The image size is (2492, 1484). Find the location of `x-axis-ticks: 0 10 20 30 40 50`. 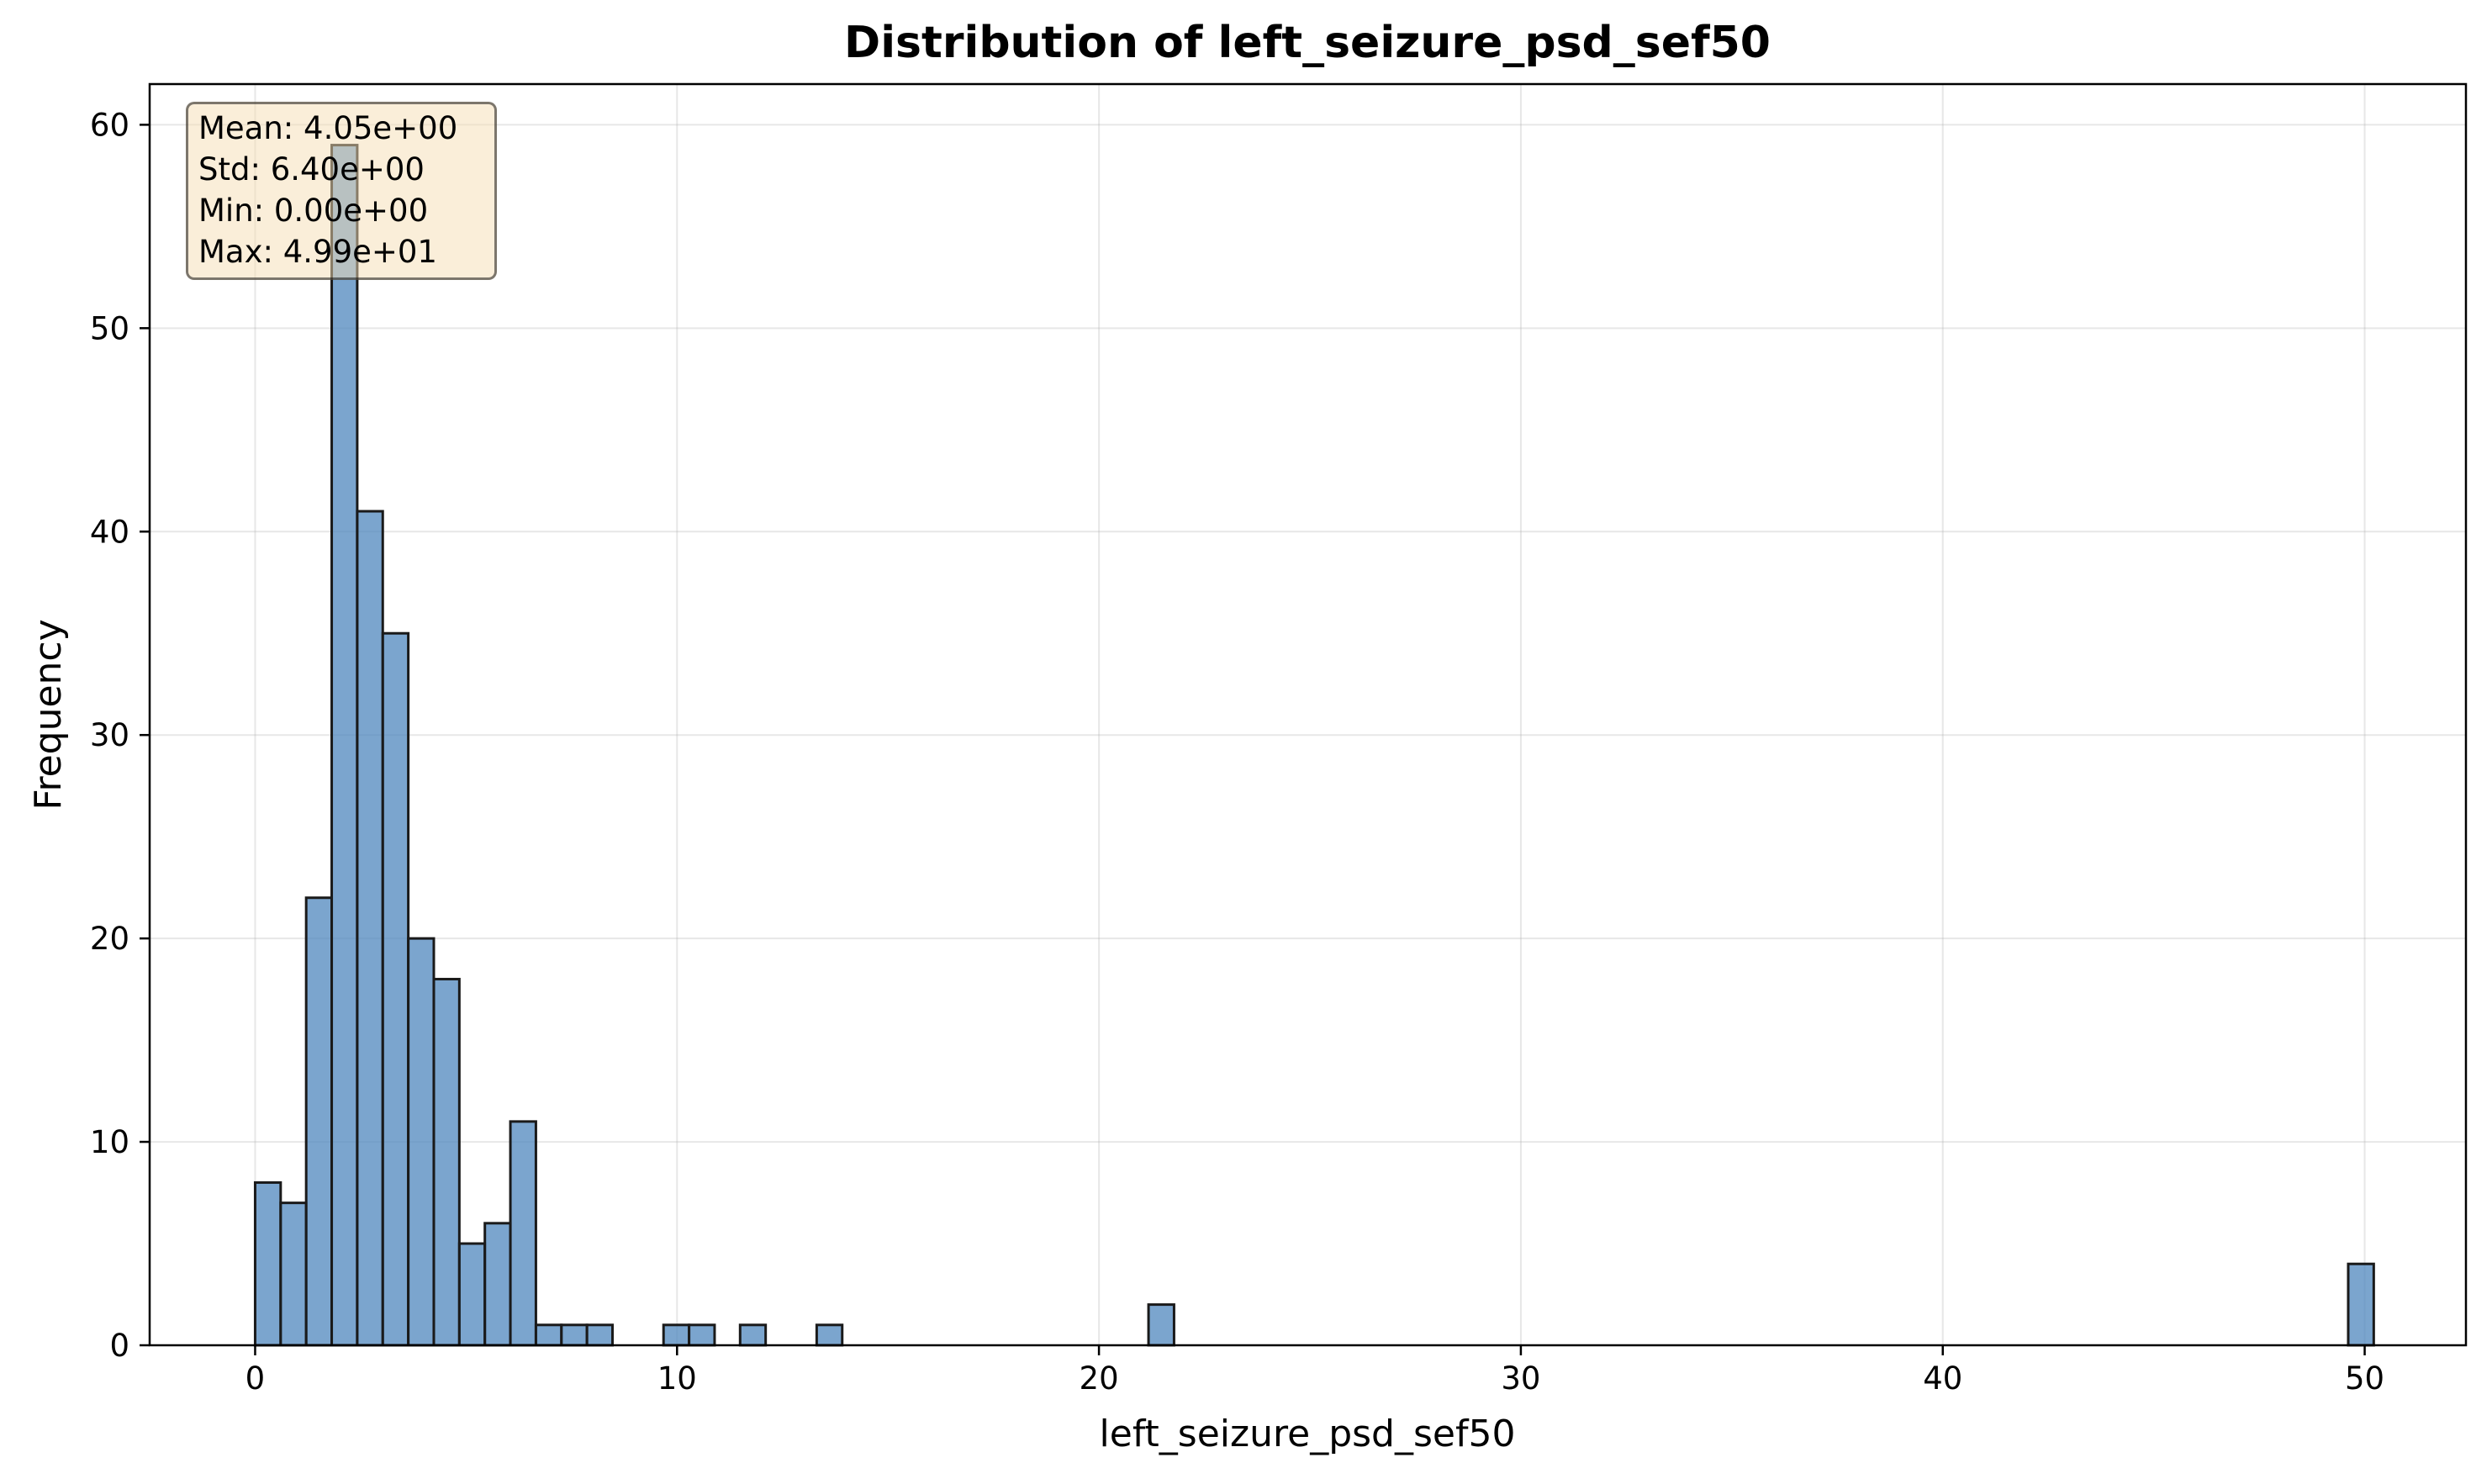

x-axis-ticks: 0 10 20 30 40 50 is located at coordinates (1315, 1371).